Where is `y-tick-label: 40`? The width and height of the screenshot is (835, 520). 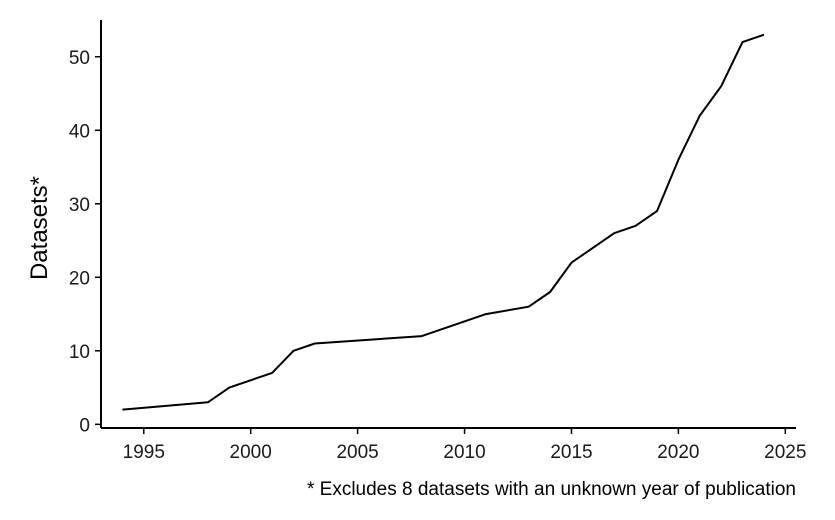 y-tick-label: 40 is located at coordinates (79, 131).